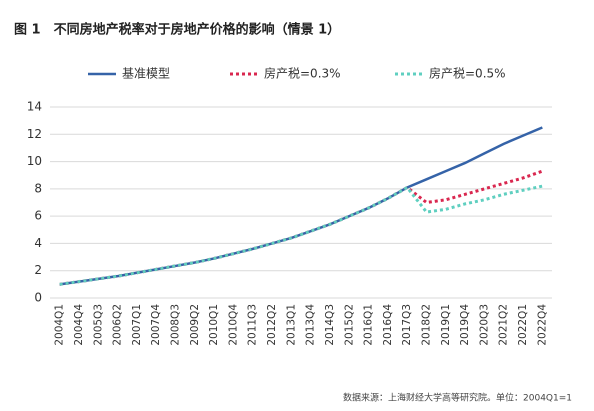 The width and height of the screenshot is (594, 411). Describe the element at coordinates (484, 325) in the screenshot. I see `x-tick-label: 2020Q3` at that location.